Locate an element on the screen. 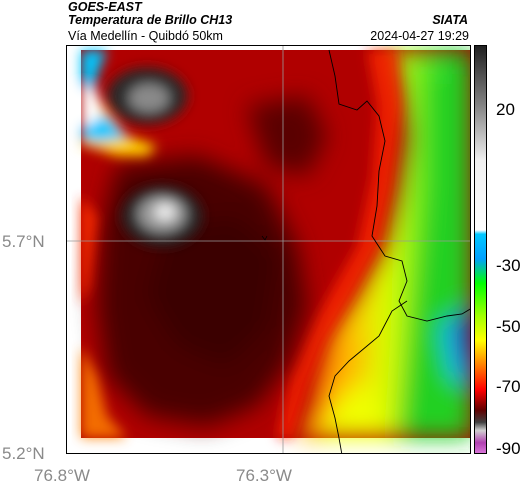  colorbar-tick-neg70: -70 is located at coordinates (508, 386).